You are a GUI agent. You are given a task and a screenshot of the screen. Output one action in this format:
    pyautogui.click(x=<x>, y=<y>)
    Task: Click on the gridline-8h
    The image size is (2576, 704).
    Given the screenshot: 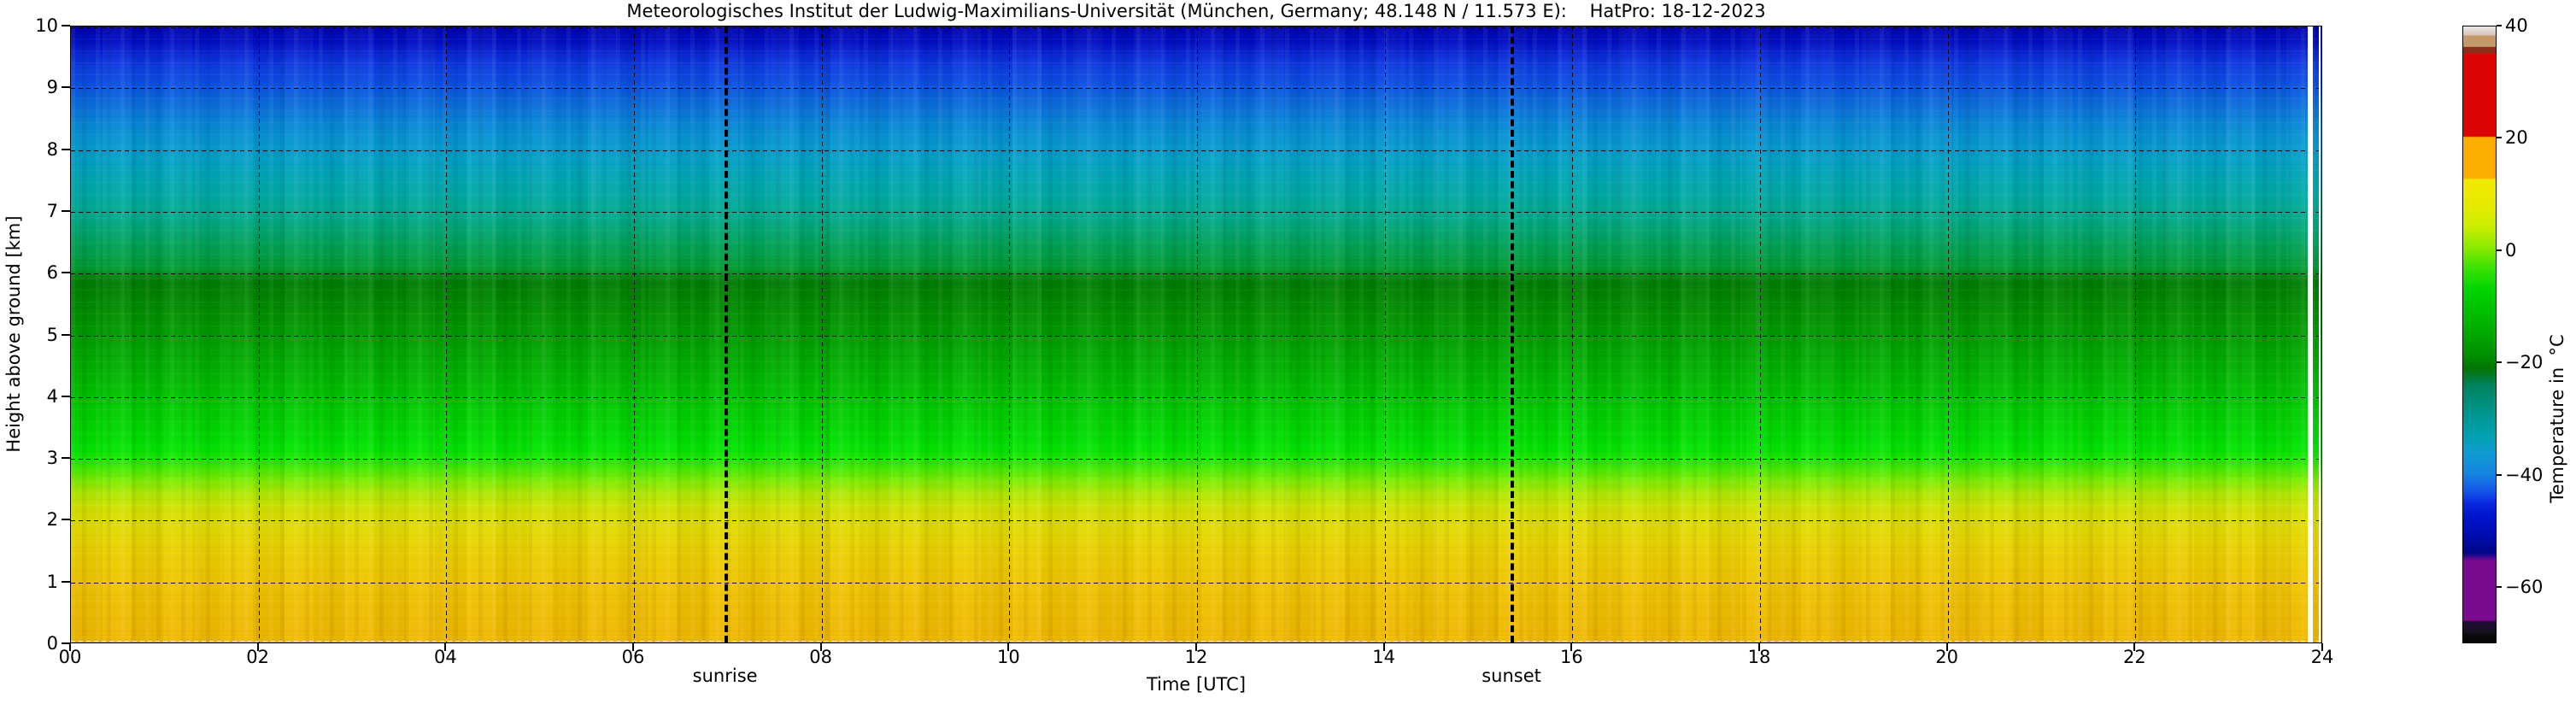 What is the action you would take?
    pyautogui.click(x=822, y=334)
    